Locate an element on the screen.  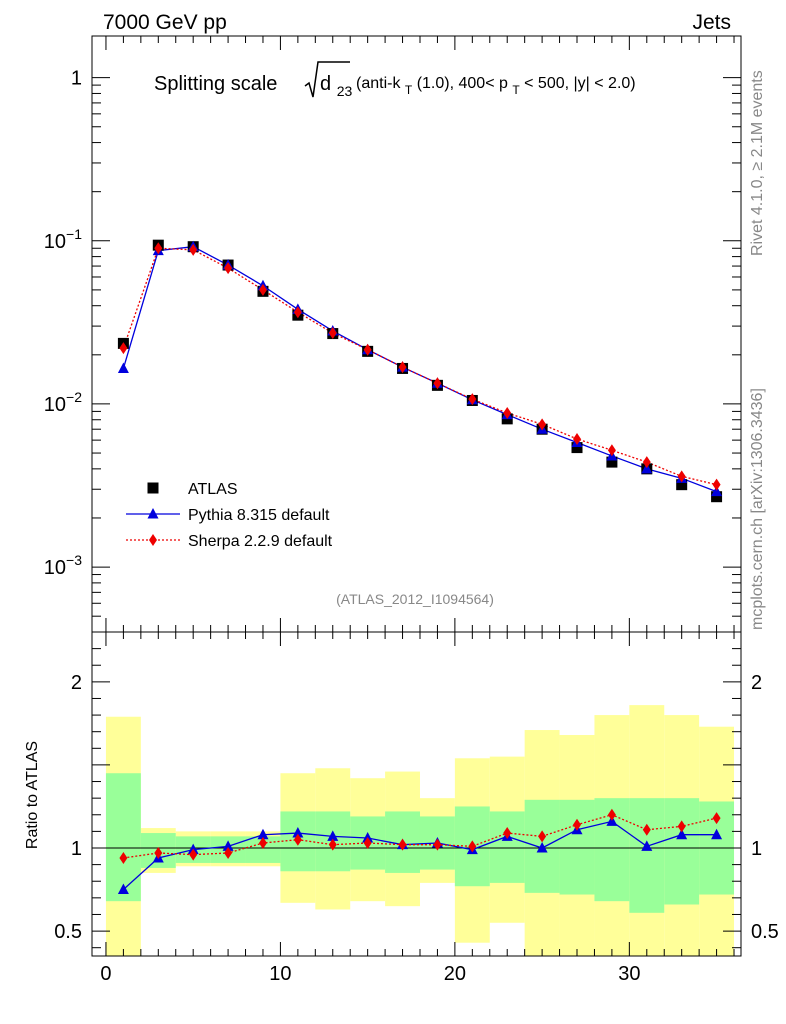
ratio-y-tick-label-right: 0.5 is located at coordinates (765, 932).